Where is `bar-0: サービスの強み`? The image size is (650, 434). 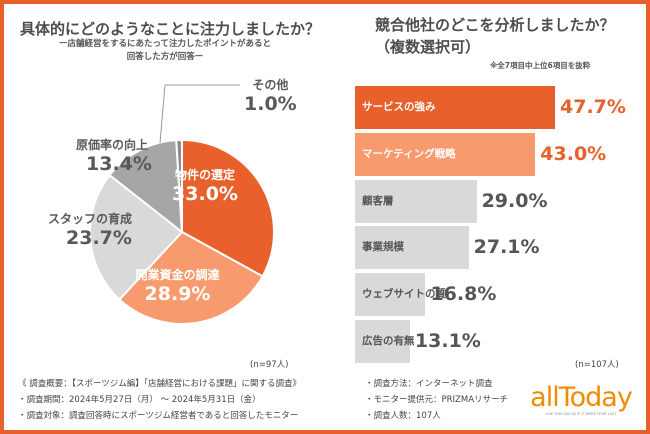 bar-0: サービスの強み is located at coordinates (455, 107).